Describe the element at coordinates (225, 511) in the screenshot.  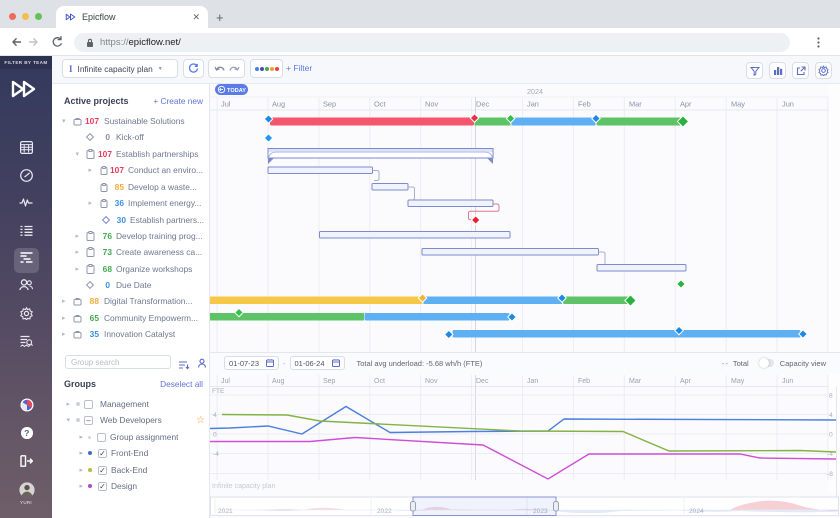
I see `svg-text: 2021` at that location.